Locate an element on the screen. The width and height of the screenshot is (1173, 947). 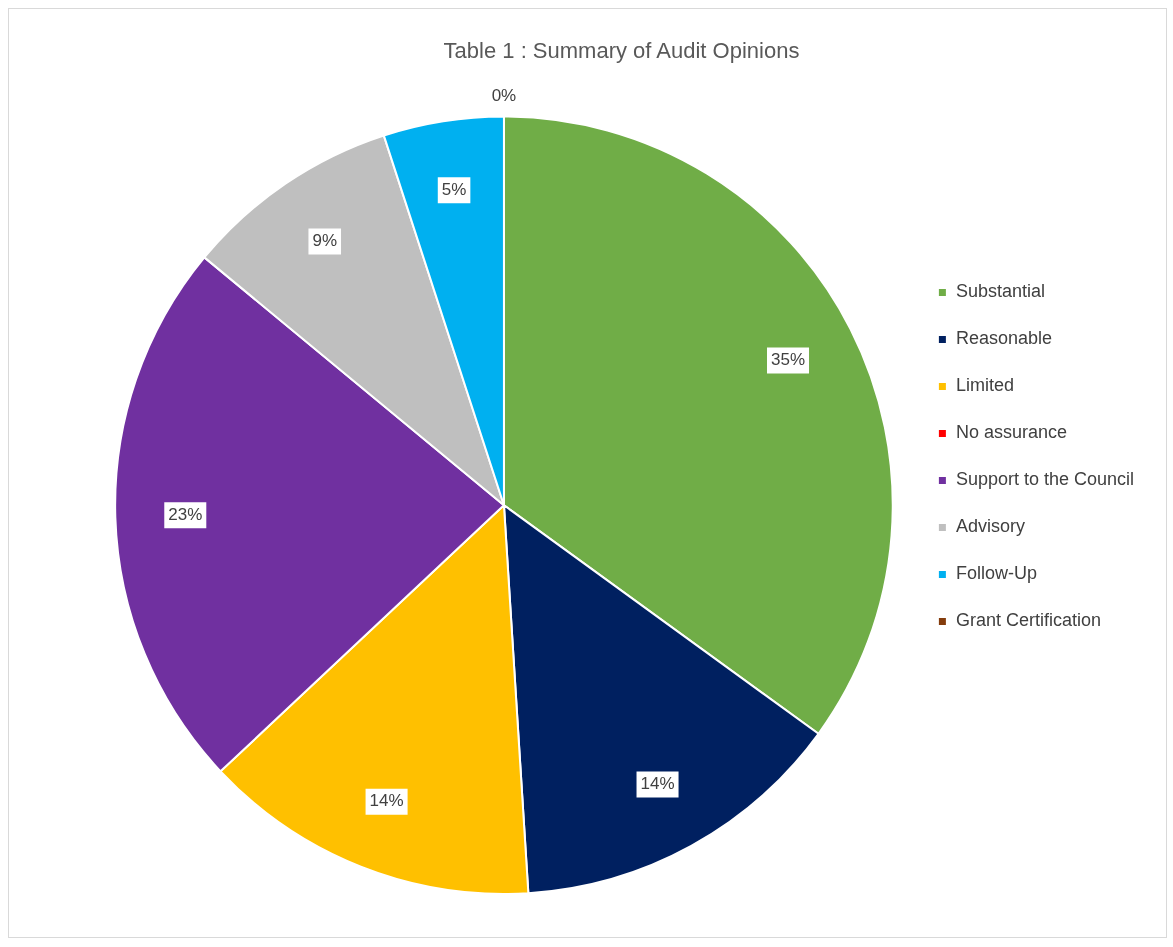
legend-label: Reasonable is located at coordinates (1003, 338).